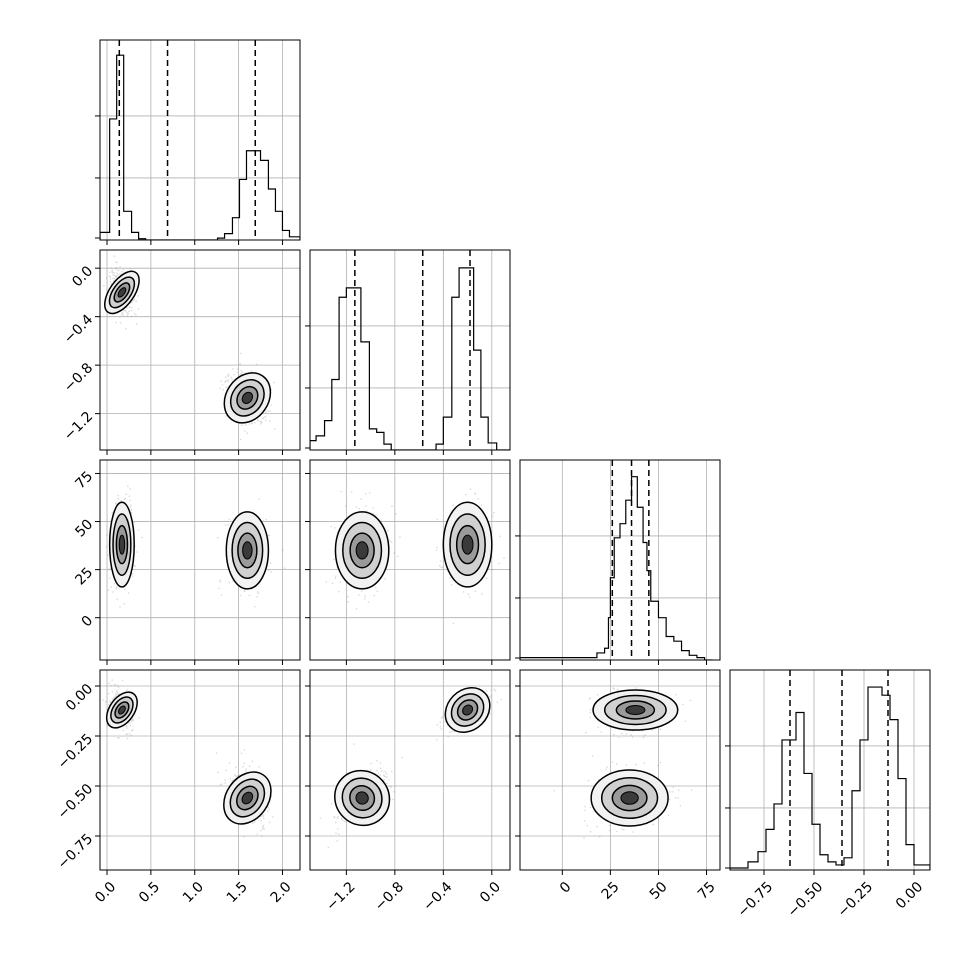  What do you see at coordinates (389, 896) in the screenshot?
I see `x-tick-label: −0.8` at bounding box center [389, 896].